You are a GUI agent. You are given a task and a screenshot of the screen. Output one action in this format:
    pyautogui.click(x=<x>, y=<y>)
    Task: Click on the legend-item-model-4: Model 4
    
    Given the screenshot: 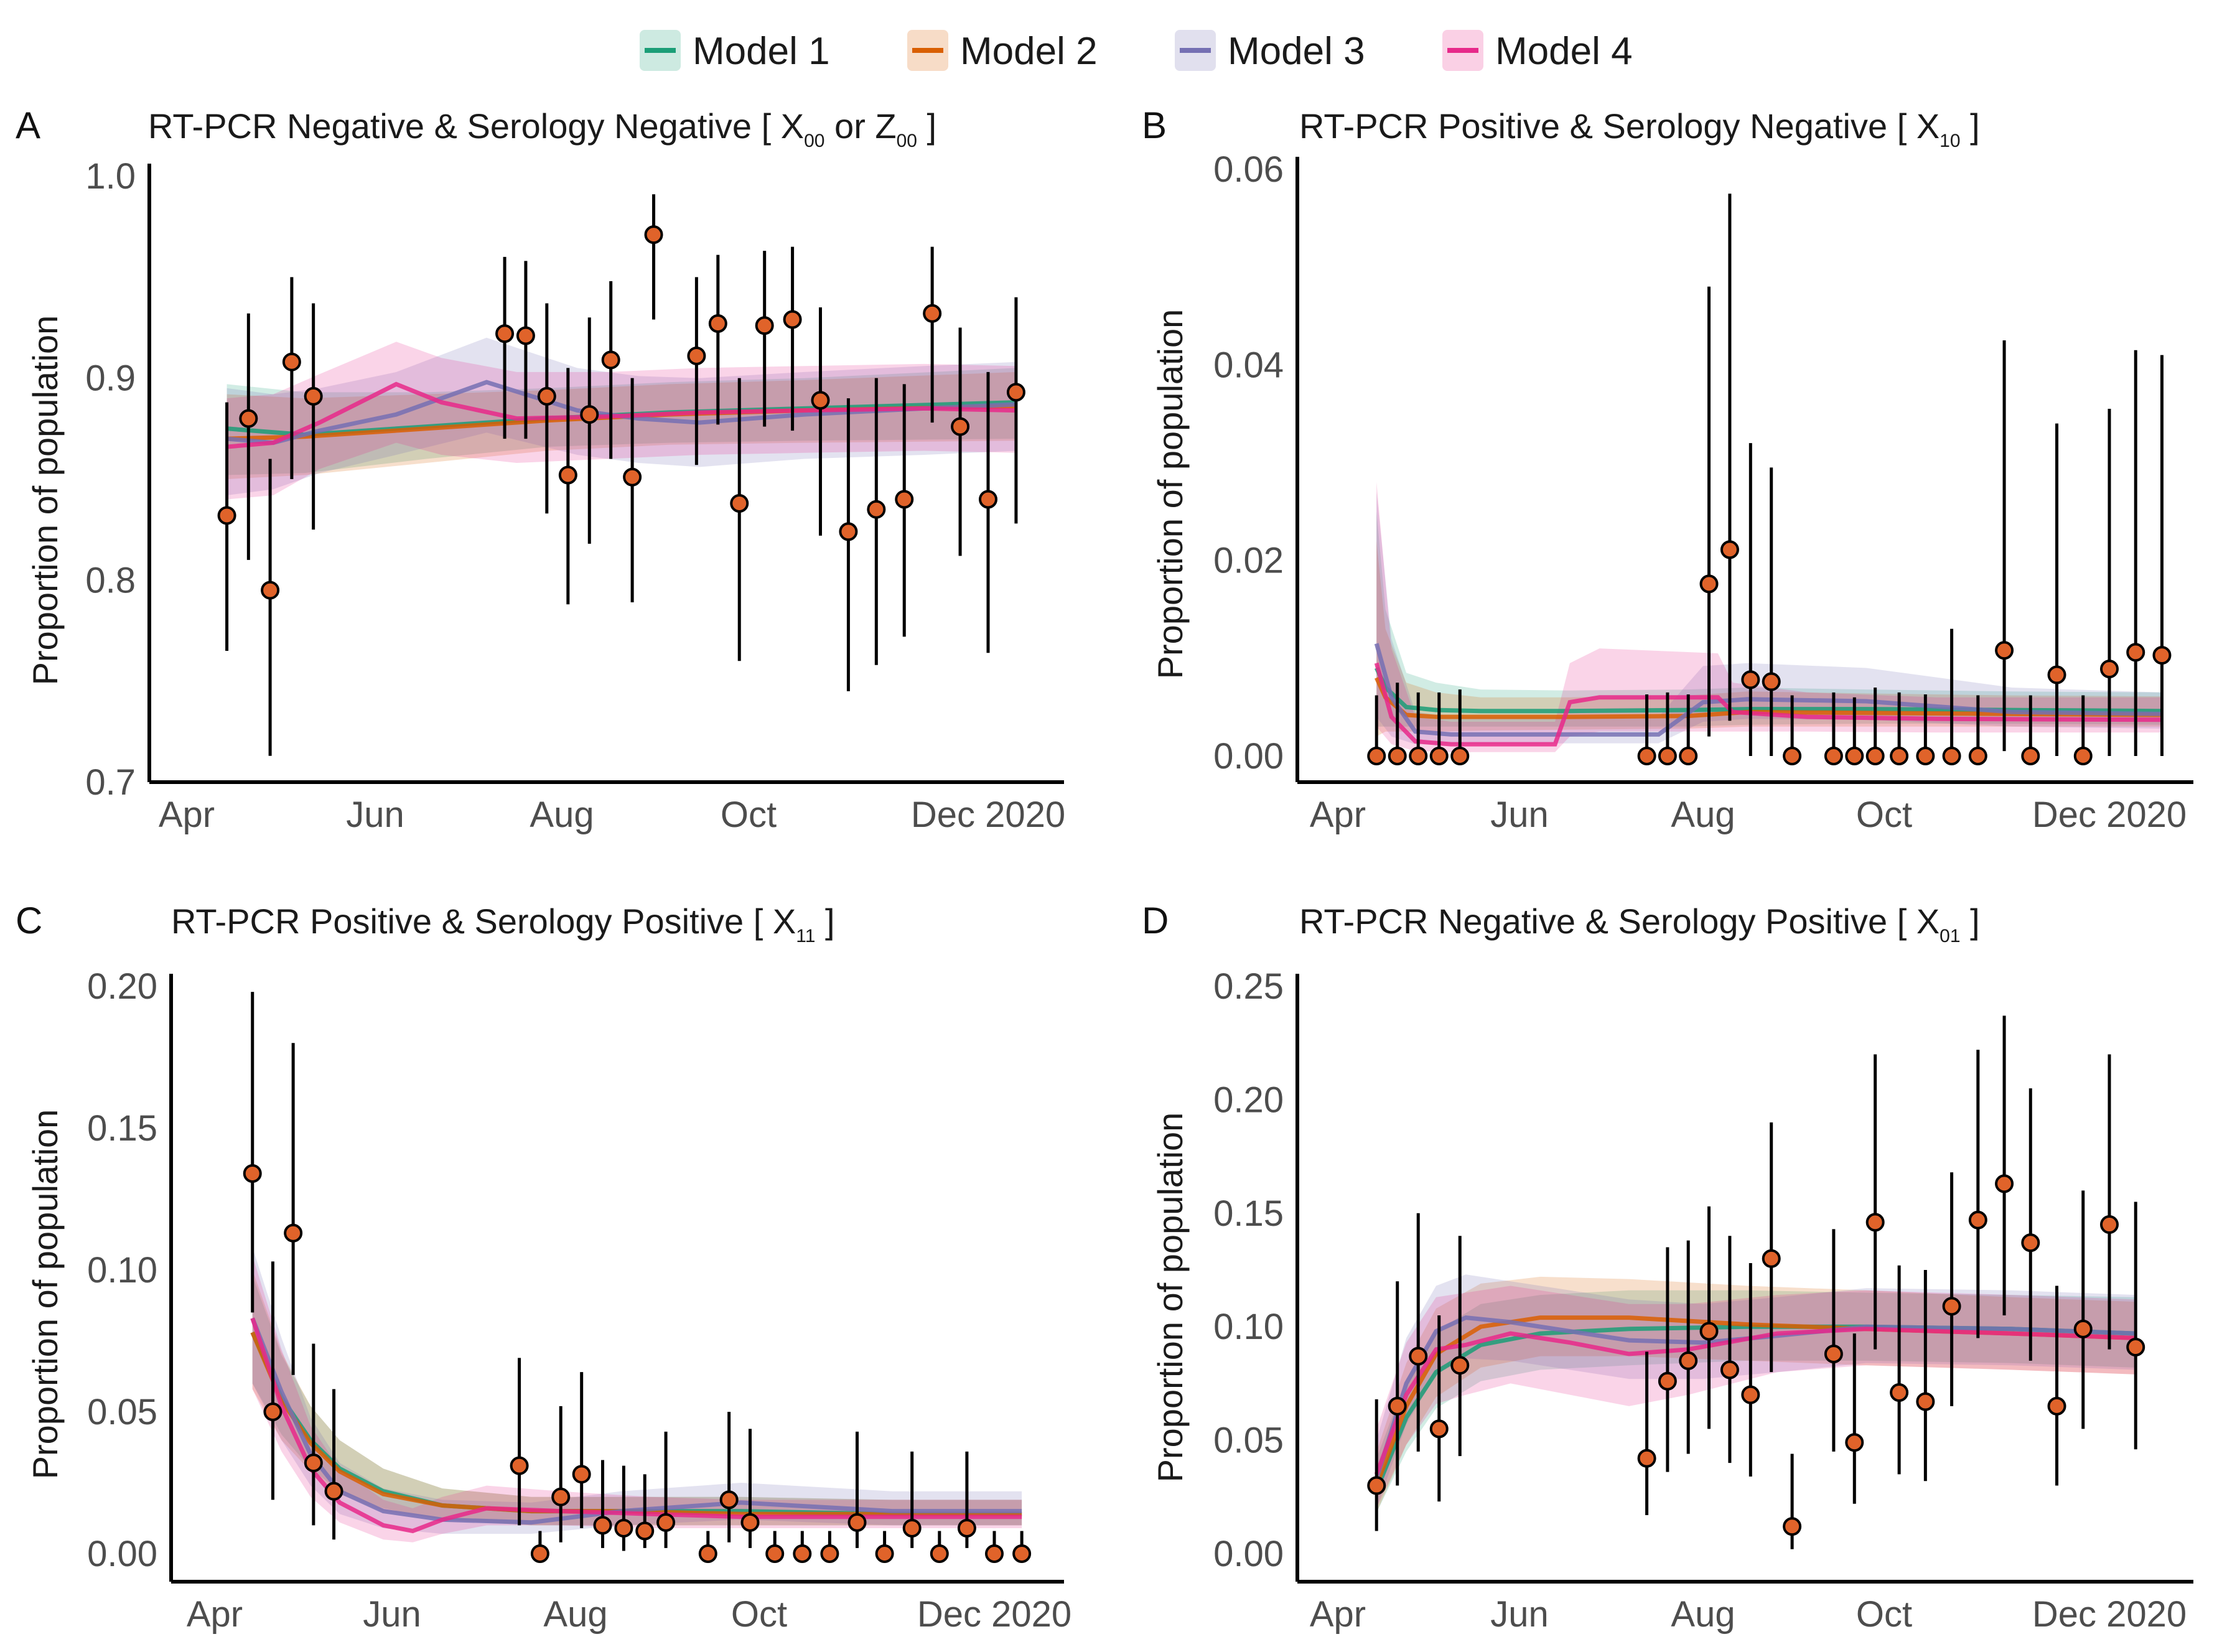 What is the action you would take?
    pyautogui.click(x=1537, y=52)
    